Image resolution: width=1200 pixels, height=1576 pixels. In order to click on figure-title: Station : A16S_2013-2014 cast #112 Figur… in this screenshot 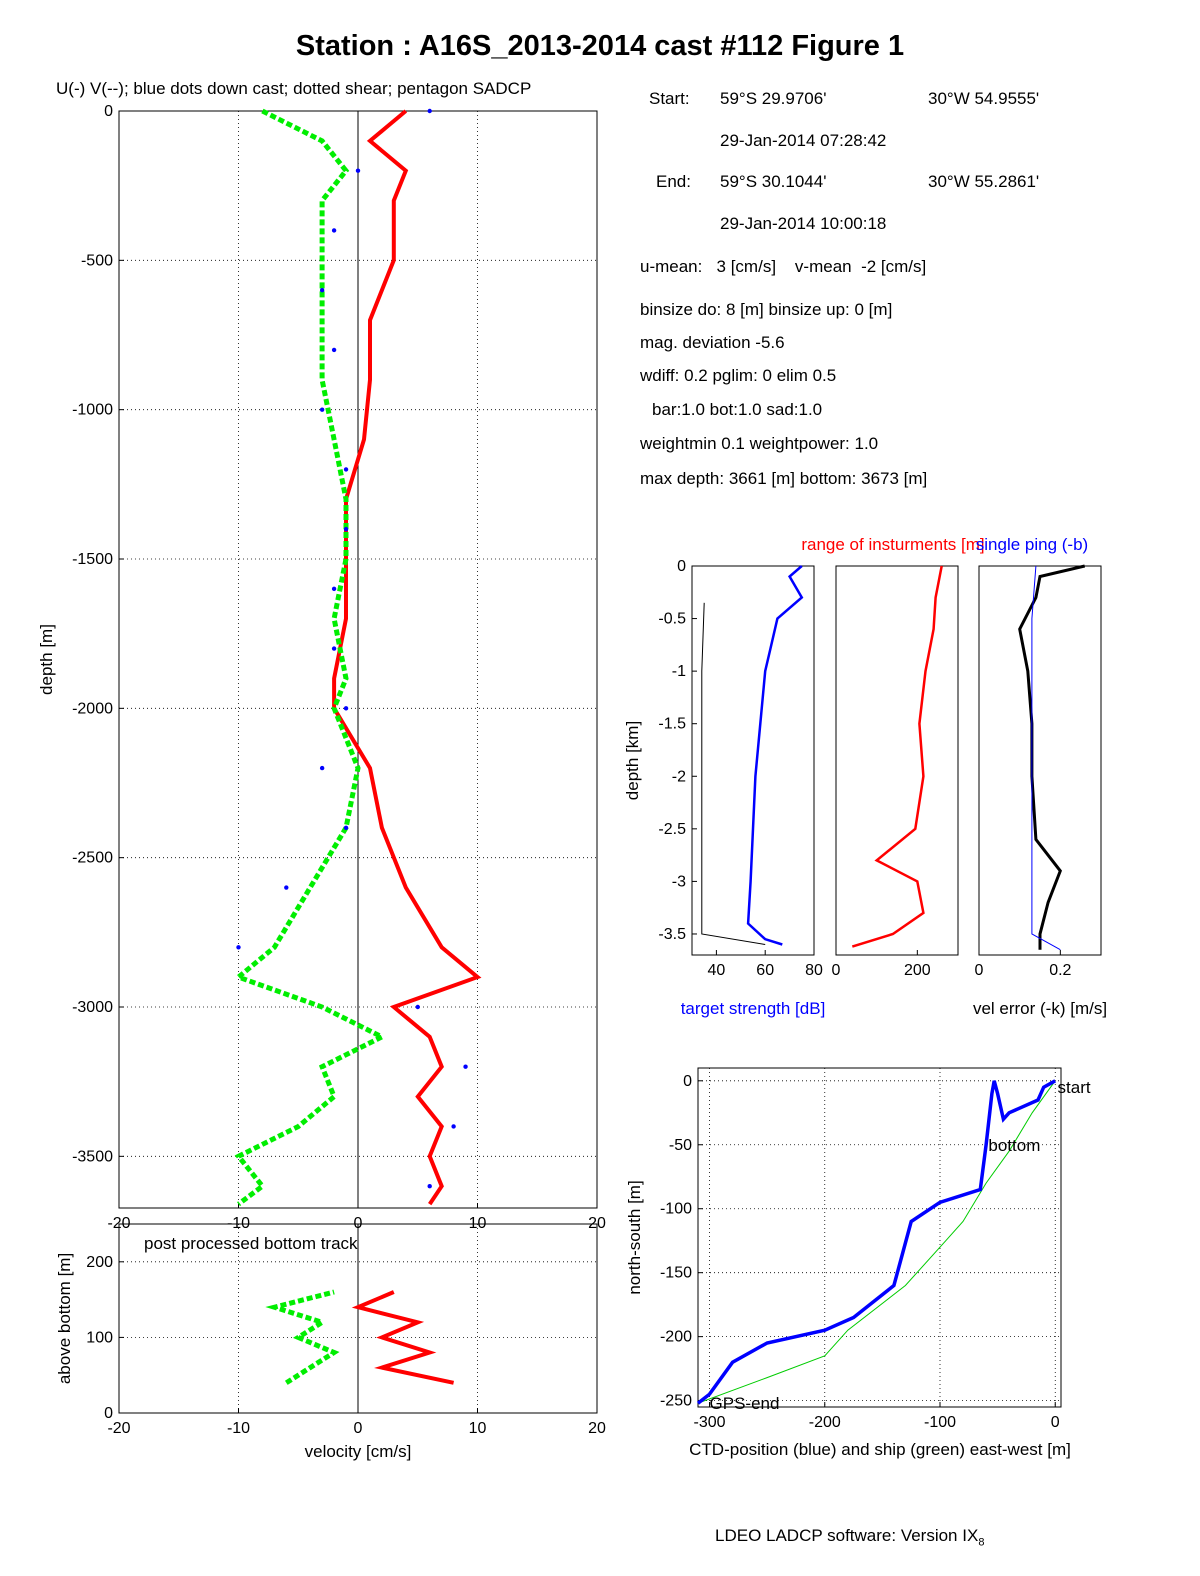, I will do `click(600, 46)`.